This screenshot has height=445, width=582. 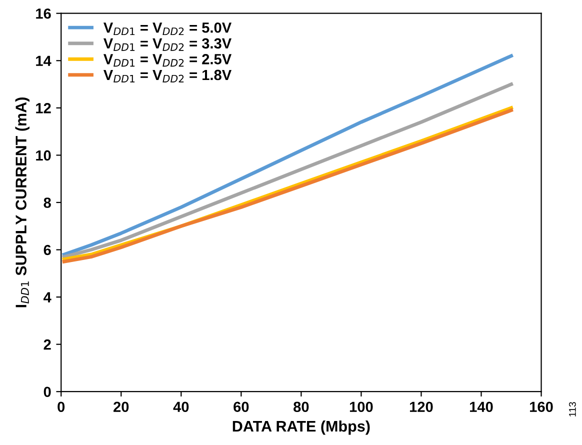 What do you see at coordinates (22, 203) in the screenshot?
I see `y-axis-title: I$_{DD1}$ SUPPLY CURRENT (mA)` at bounding box center [22, 203].